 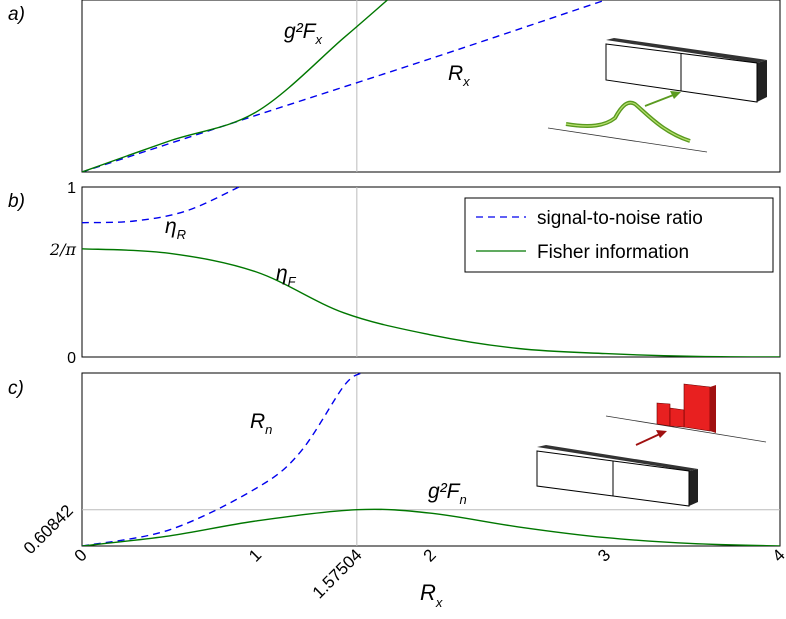 What do you see at coordinates (660, 100) in the screenshot?
I see `inset-a-arrow-shaft` at bounding box center [660, 100].